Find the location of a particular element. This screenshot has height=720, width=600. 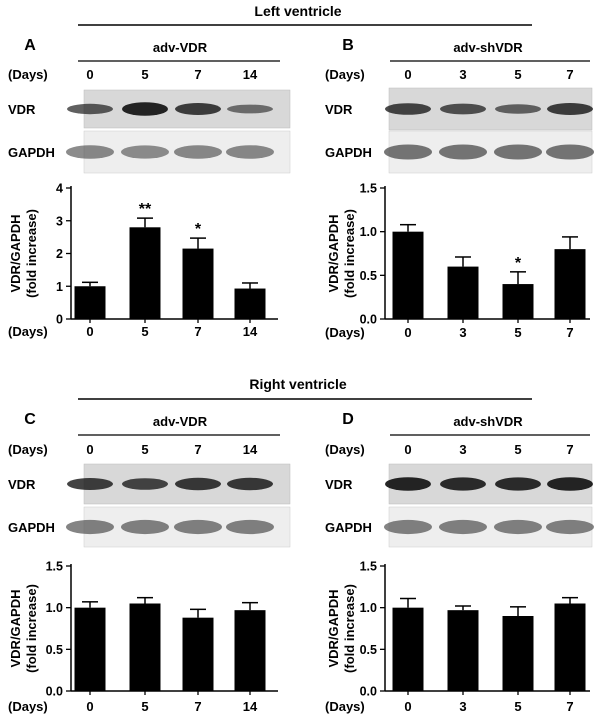

section-title-left-ventricle: Left ventricle is located at coordinates (297, 11).